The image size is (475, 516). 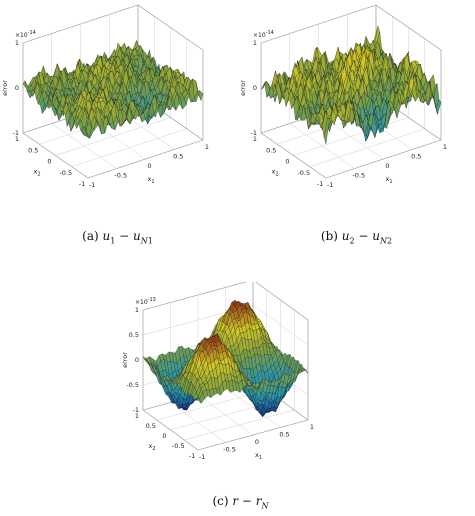 I want to click on caption-a: (a) u1 − uN1, so click(x=117, y=237).